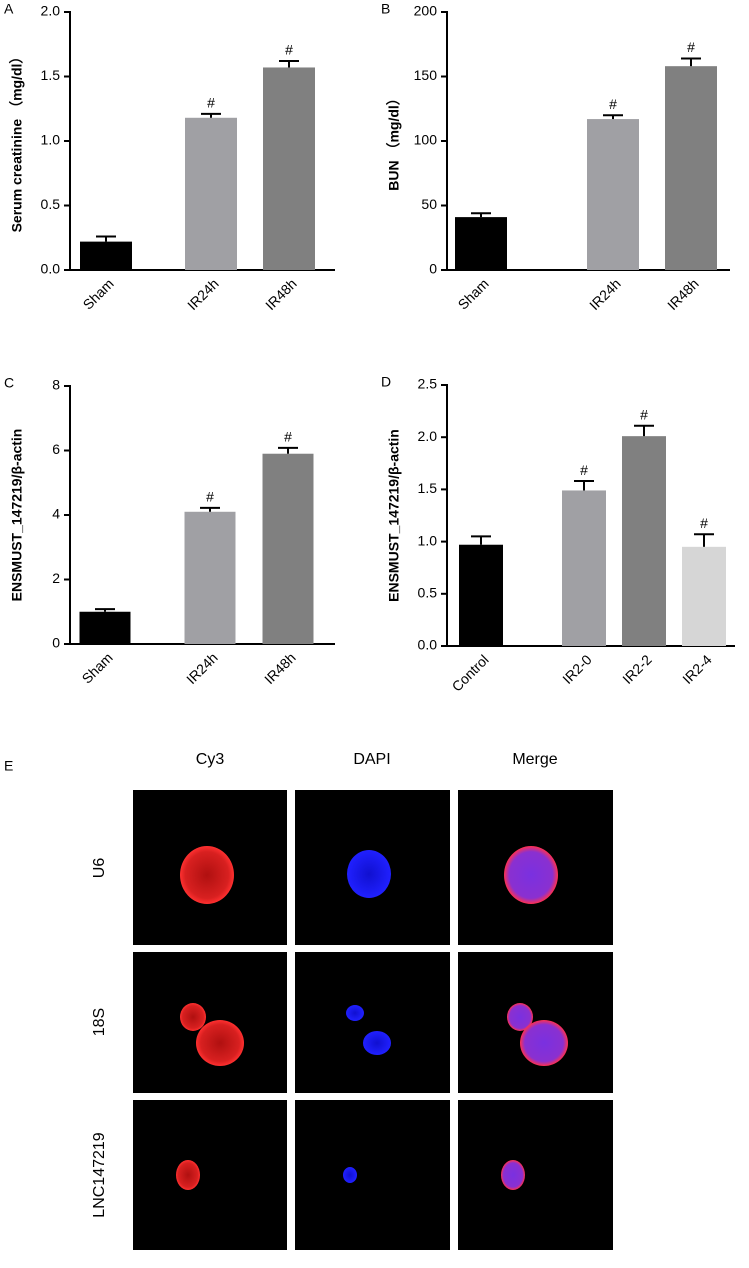  Describe the element at coordinates (428, 384) in the screenshot. I see `y-tick-label: 2.5` at that location.